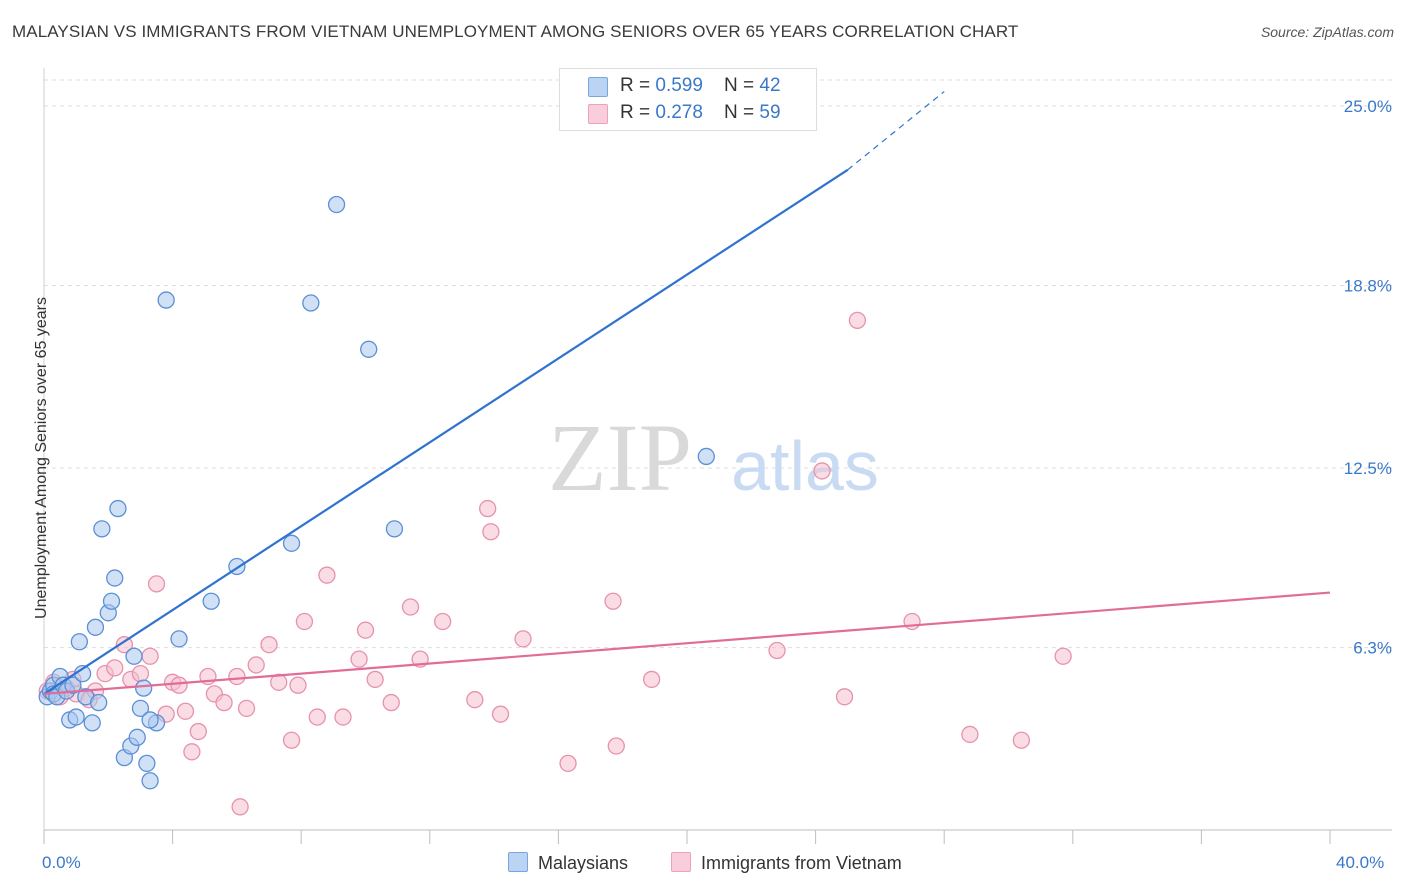  What do you see at coordinates (1327, 32) in the screenshot?
I see `chart-source: Source: ZipAtlas.com` at bounding box center [1327, 32].